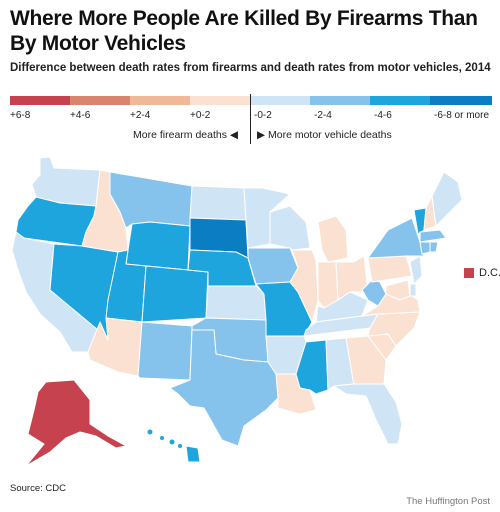 Image resolution: width=500 pixels, height=512 pixels. What do you see at coordinates (383, 115) in the screenshot?
I see `legend-label-6: -4-6` at bounding box center [383, 115].